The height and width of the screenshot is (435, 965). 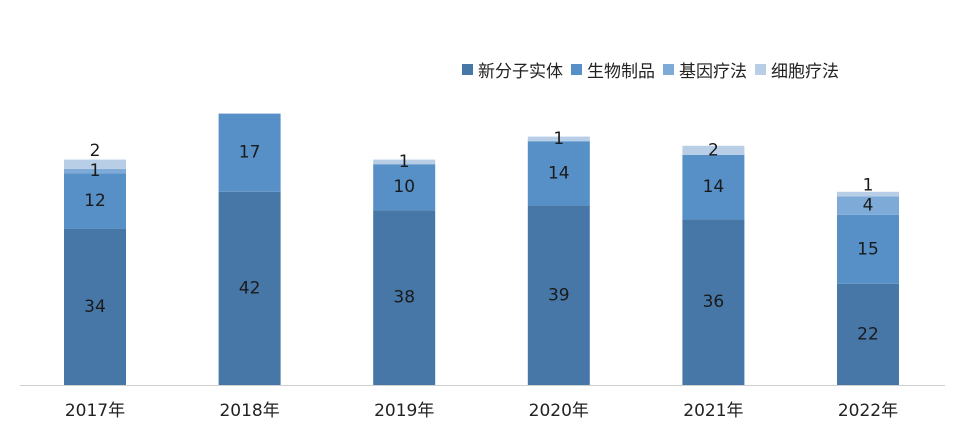 I want to click on data-label: 17, so click(x=250, y=153).